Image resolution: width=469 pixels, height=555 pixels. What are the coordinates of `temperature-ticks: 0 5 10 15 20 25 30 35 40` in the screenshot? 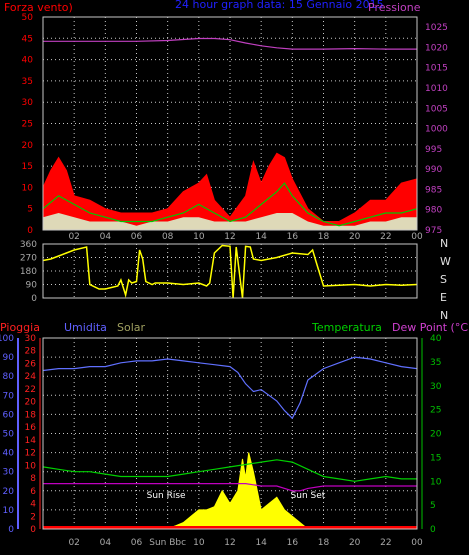 It's located at (431, 434).